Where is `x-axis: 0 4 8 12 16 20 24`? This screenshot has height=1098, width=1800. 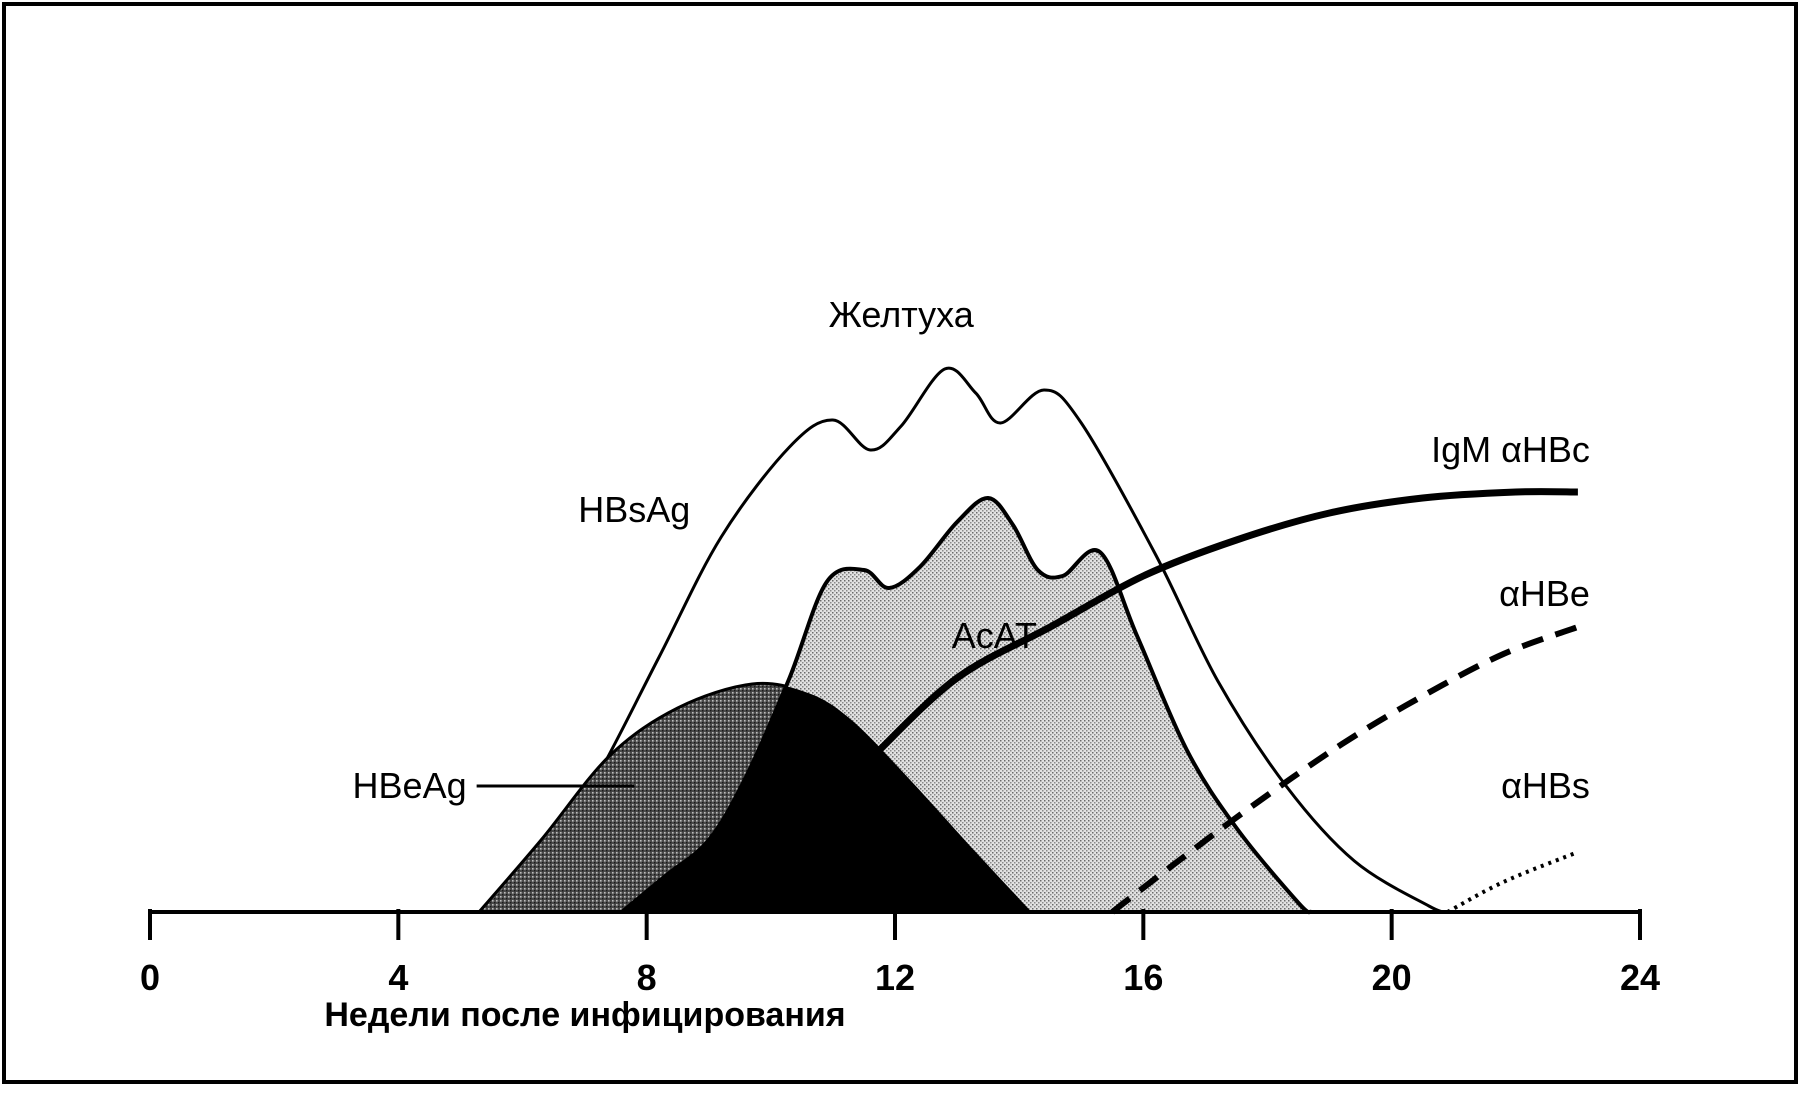
x-axis: 0 4 8 12 16 20 24 is located at coordinates (900, 953).